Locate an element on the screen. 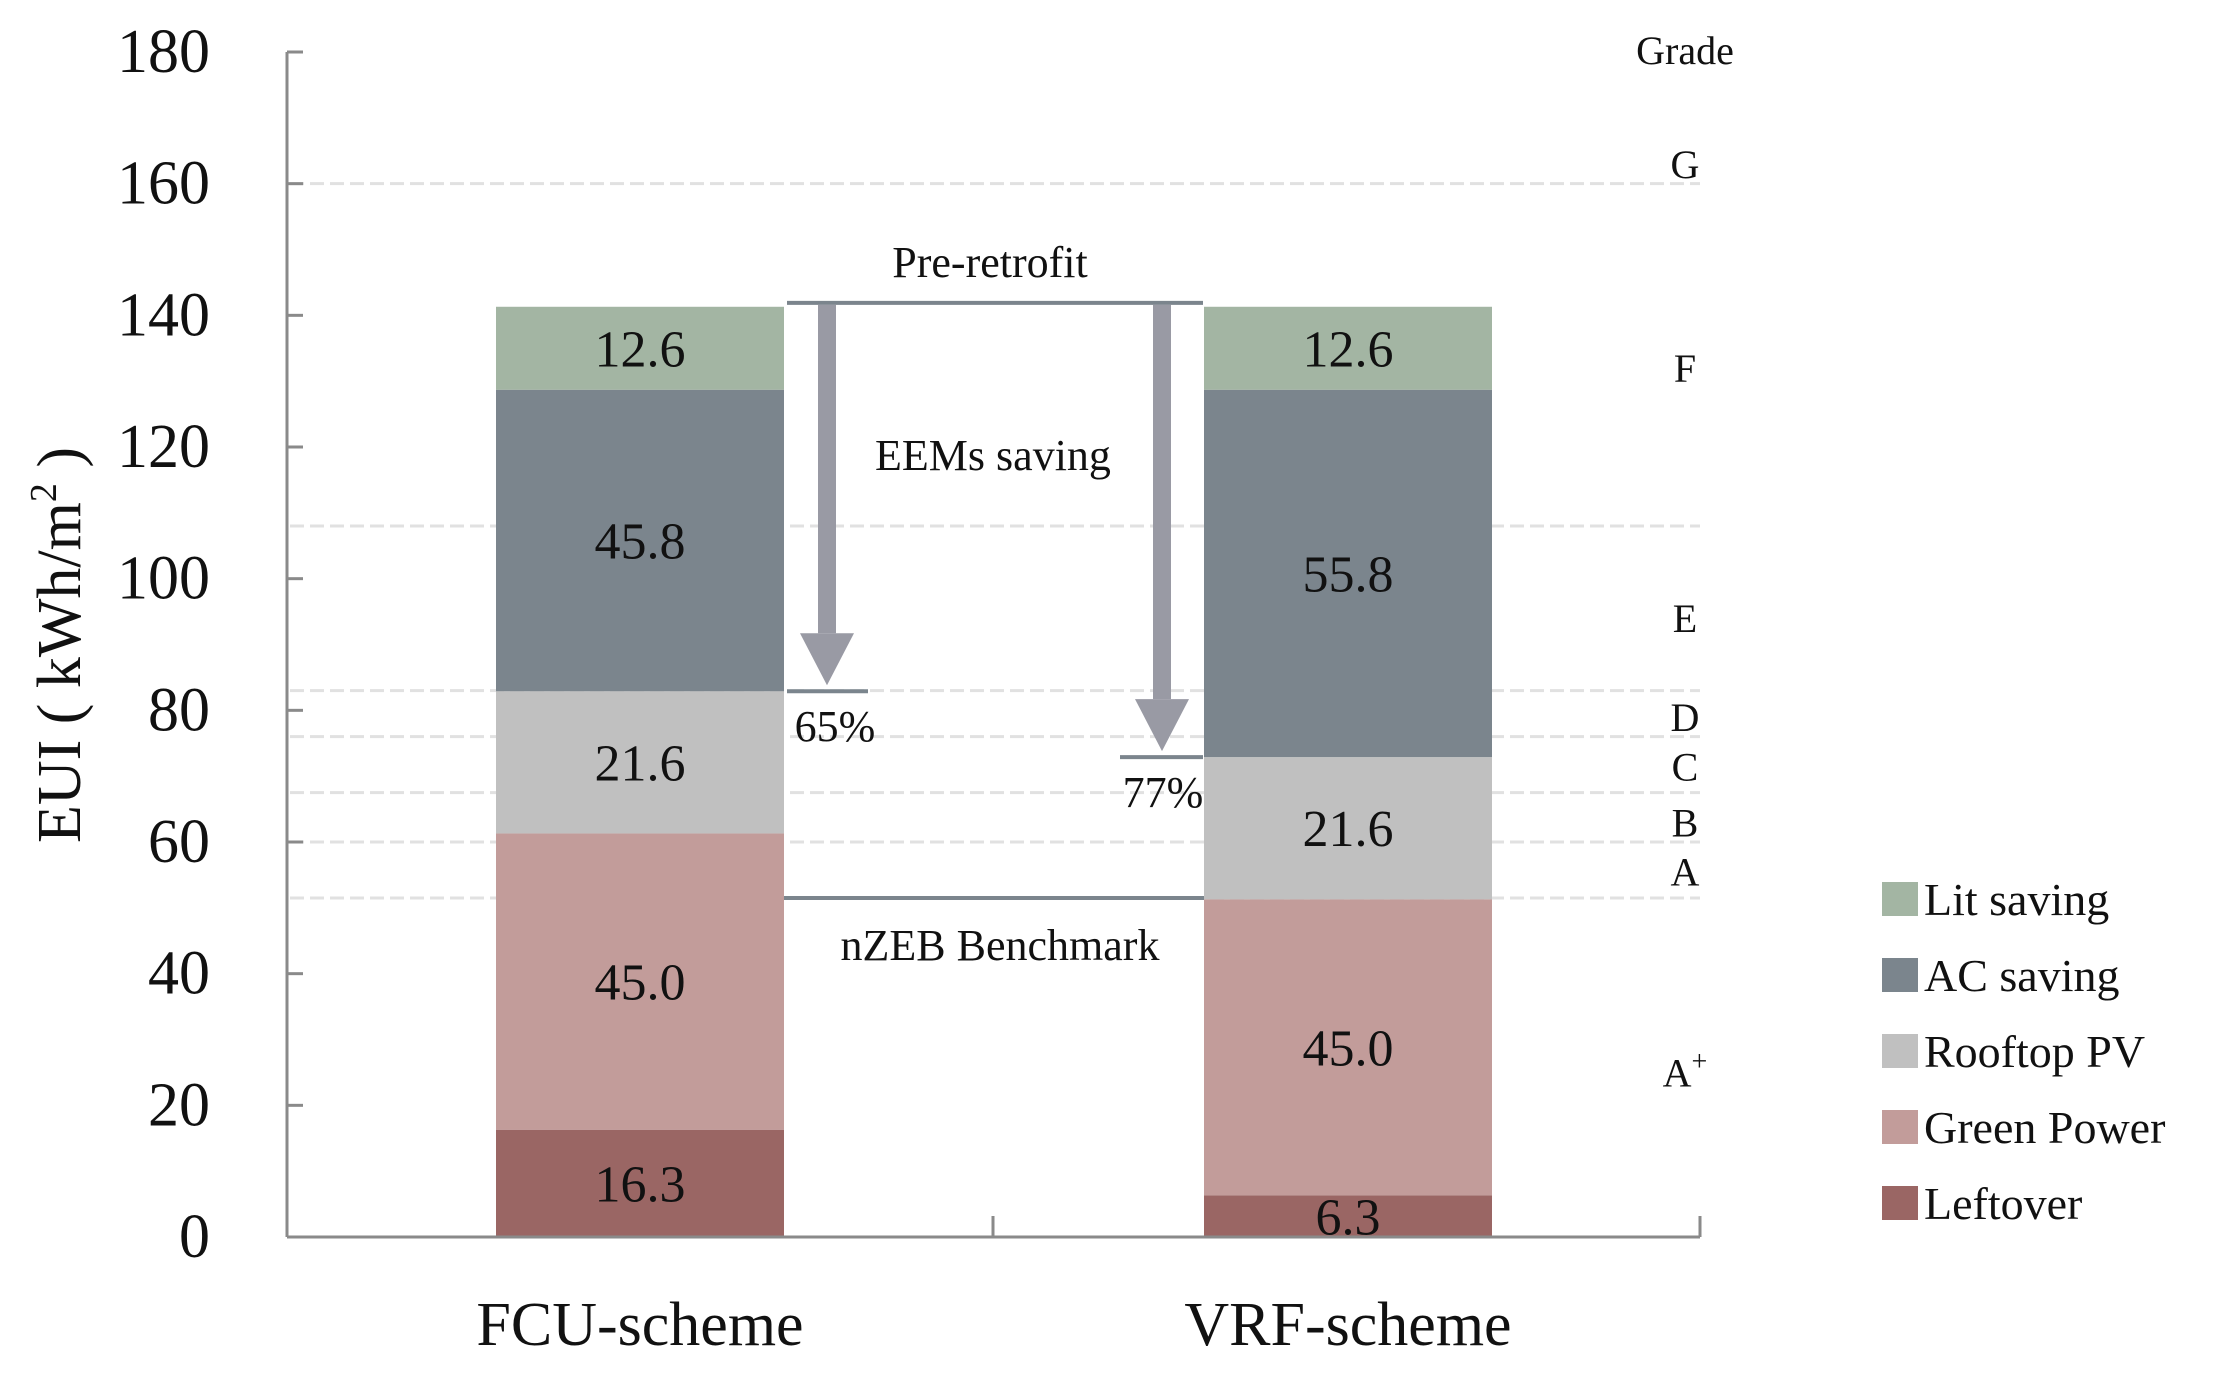 The height and width of the screenshot is (1381, 2218). grade-letter-4: C is located at coordinates (1685, 766).